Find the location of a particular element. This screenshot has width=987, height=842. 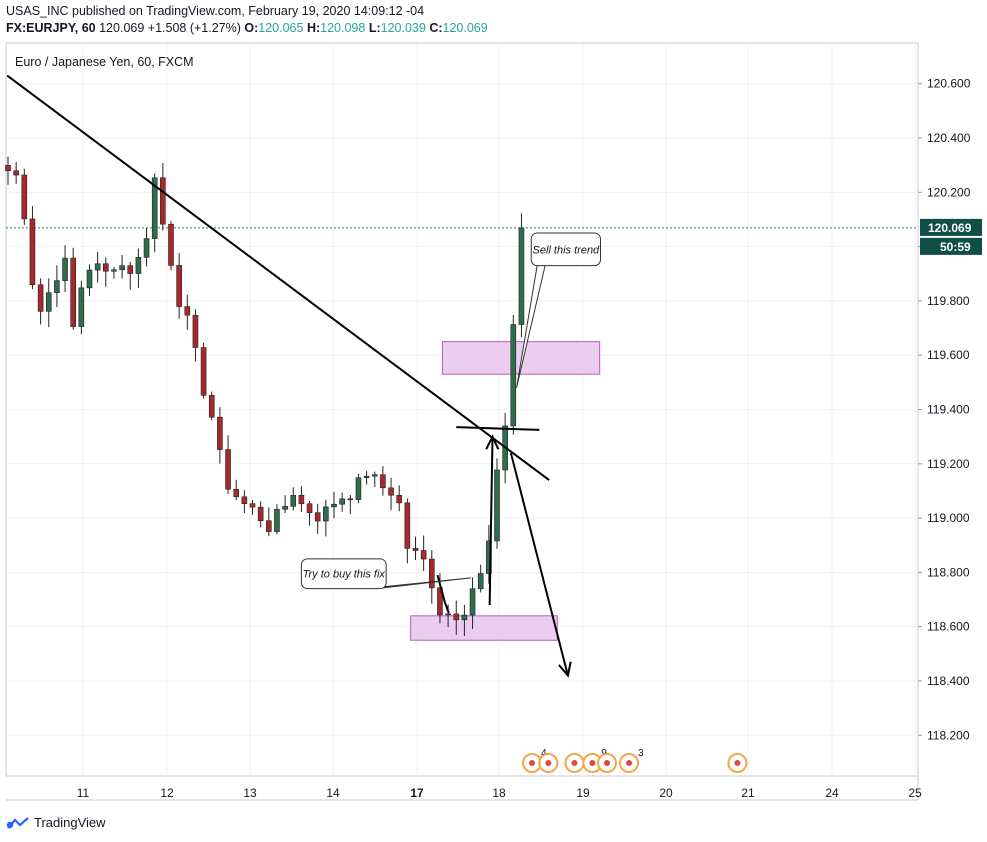

zones is located at coordinates (505, 491).